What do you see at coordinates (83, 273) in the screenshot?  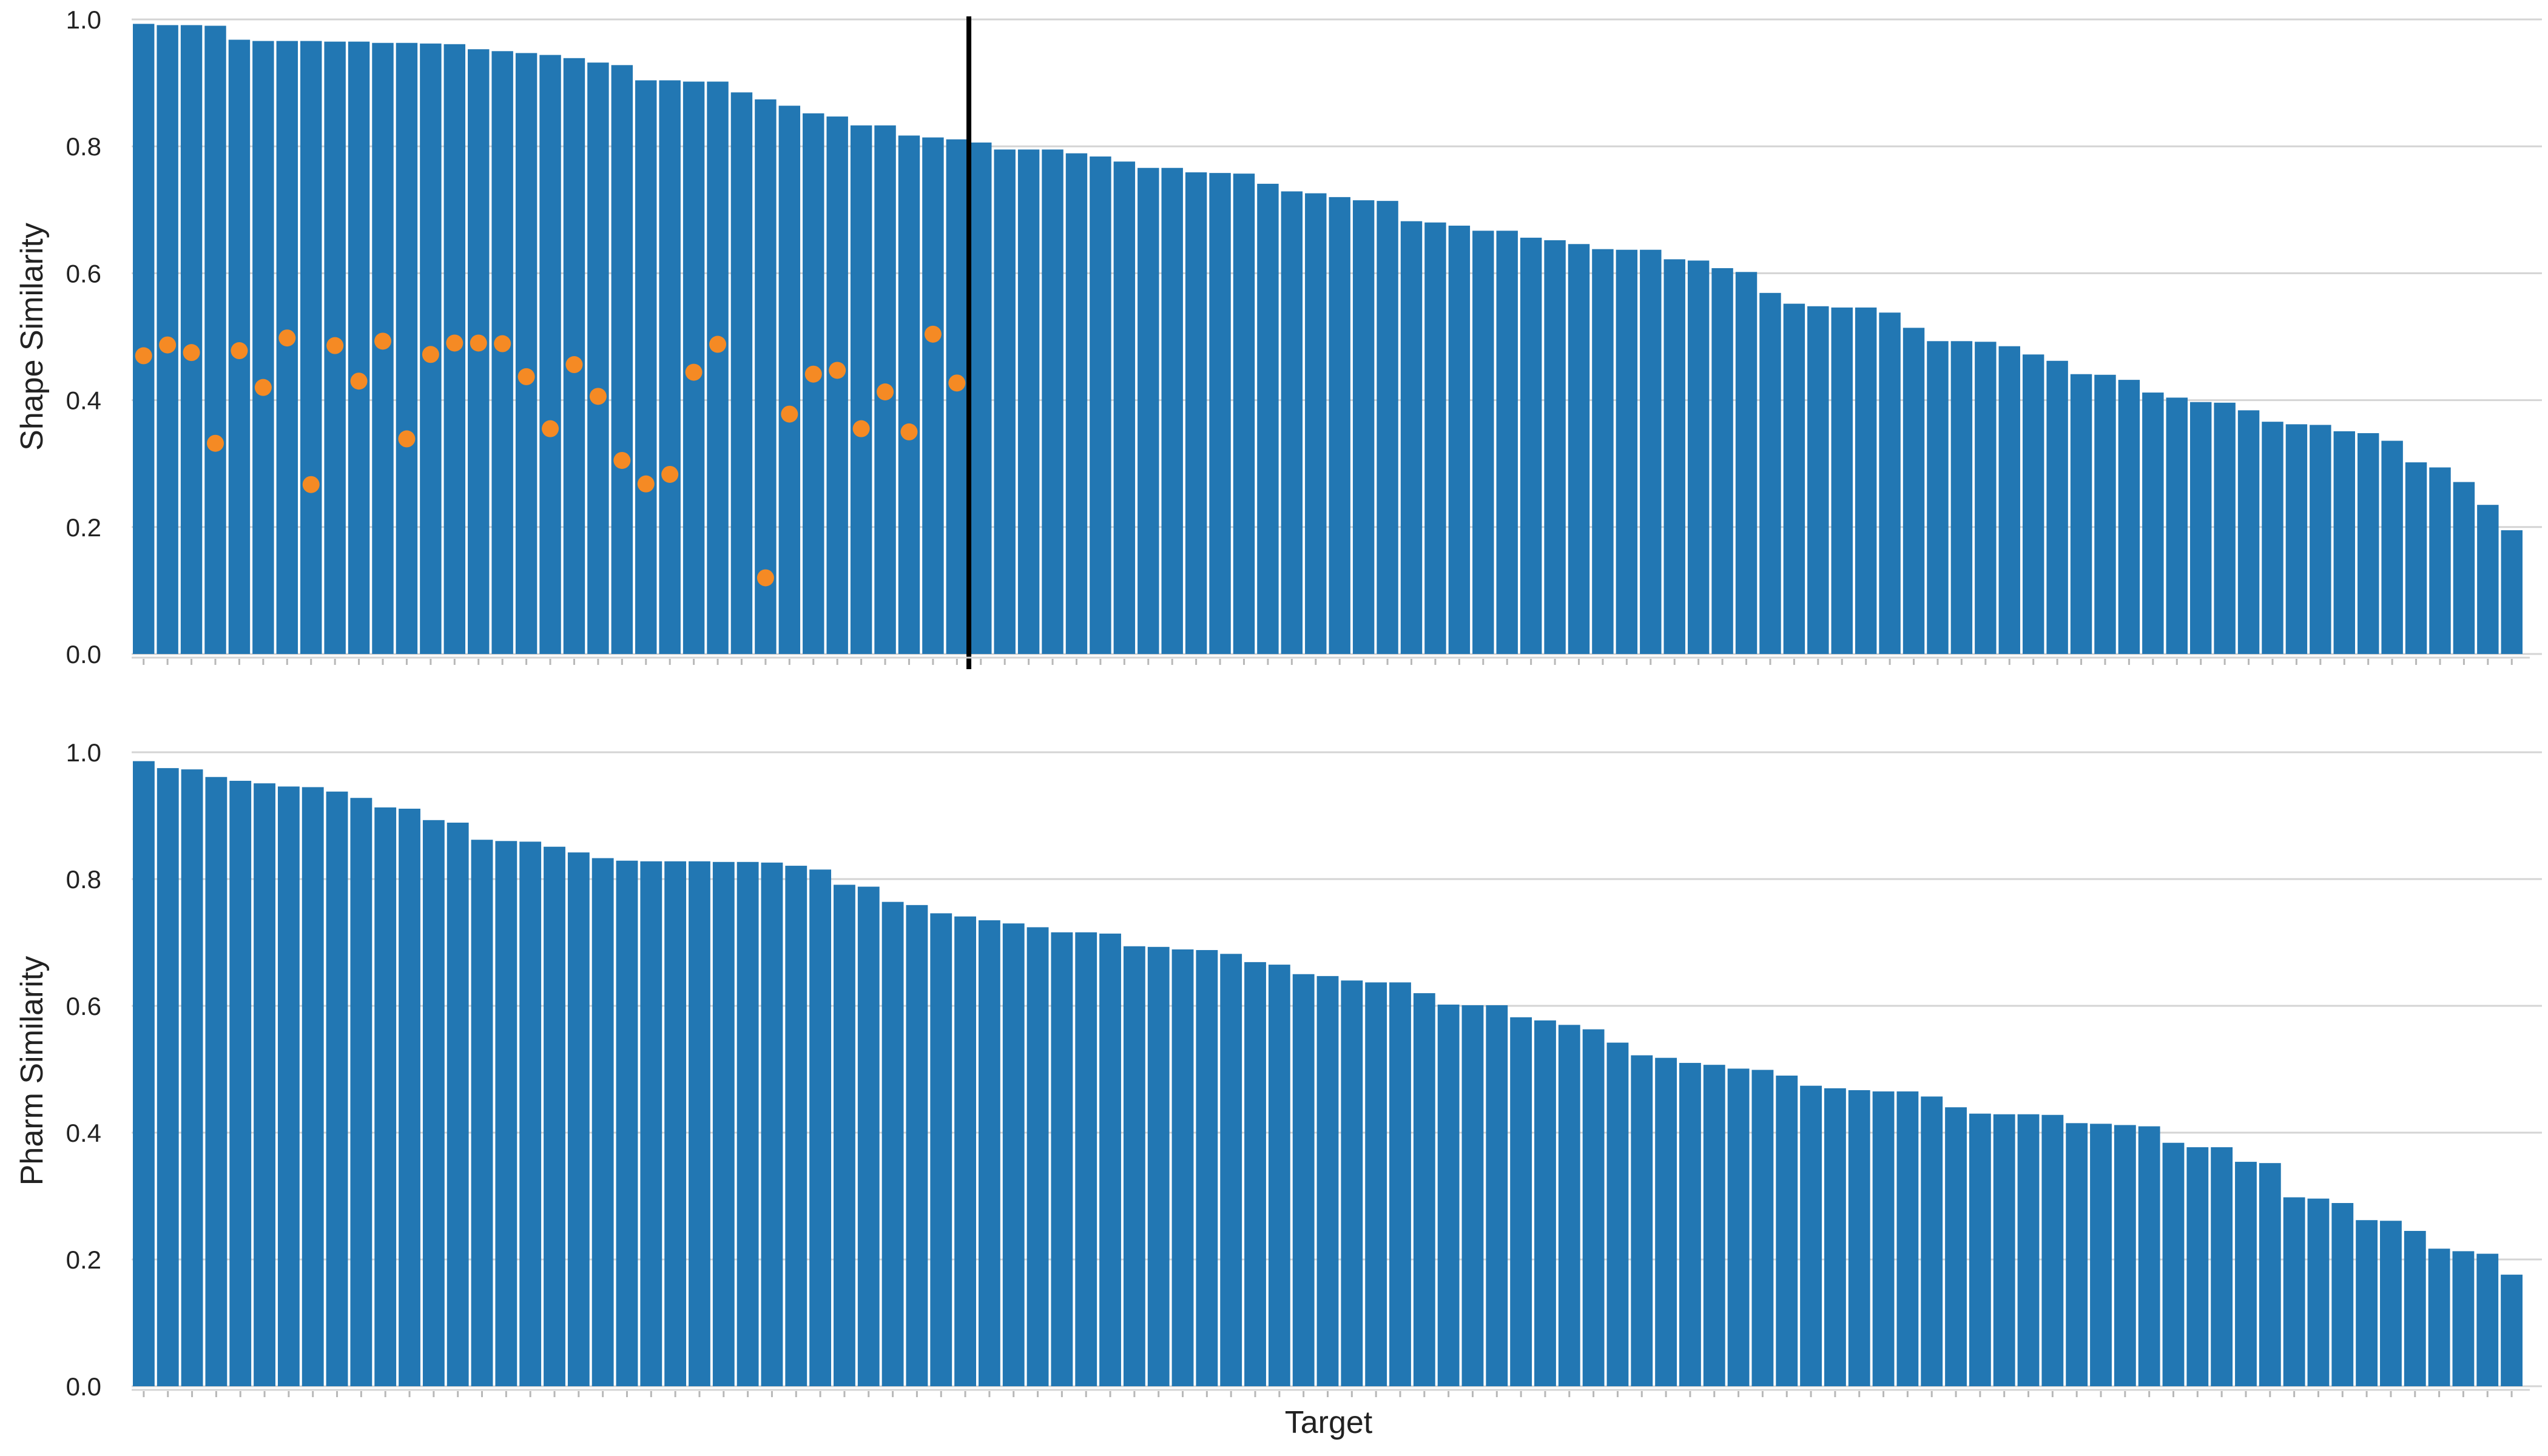 I see `y-tick-label: 0.6` at bounding box center [83, 273].